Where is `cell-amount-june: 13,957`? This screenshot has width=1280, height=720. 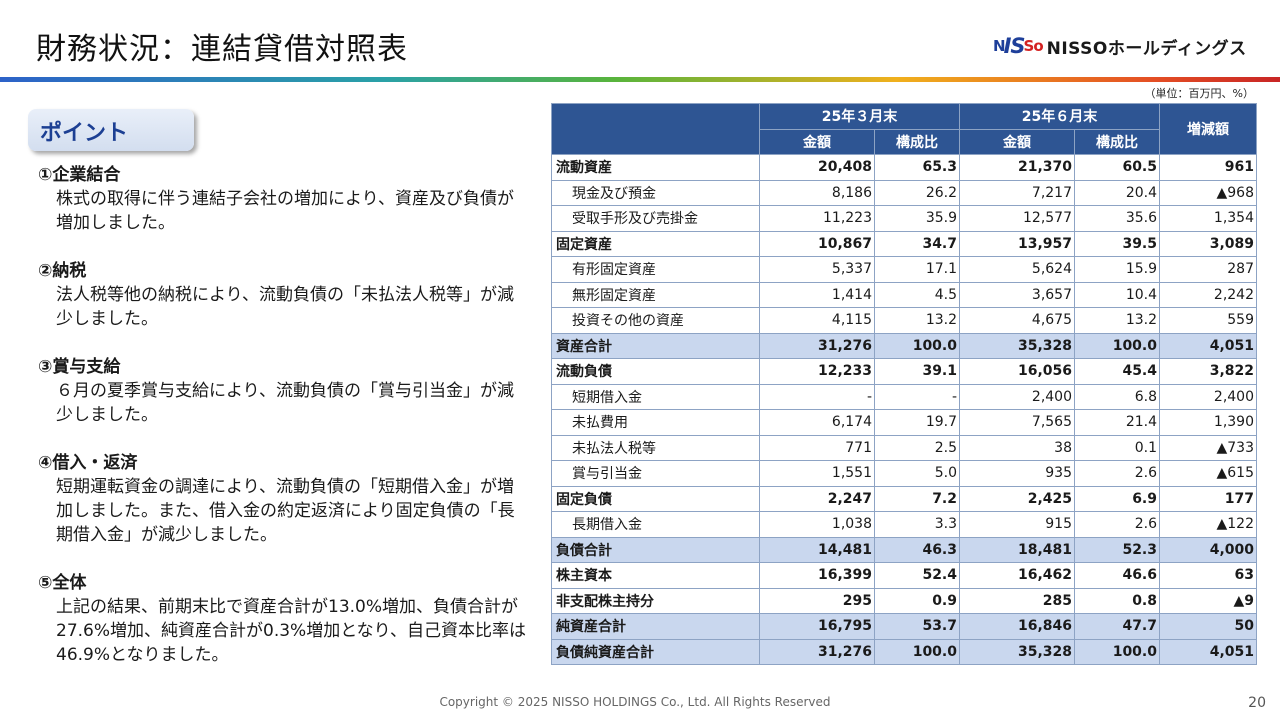 cell-amount-june: 13,957 is located at coordinates (1017, 243).